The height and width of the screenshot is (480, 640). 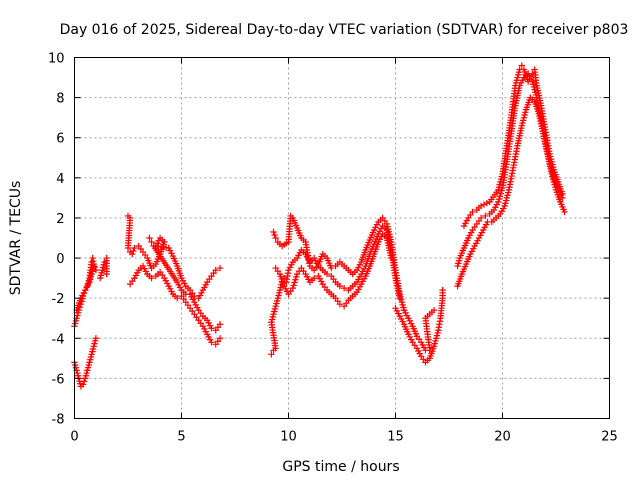 I want to click on y-tick-label: 4, so click(x=60, y=179).